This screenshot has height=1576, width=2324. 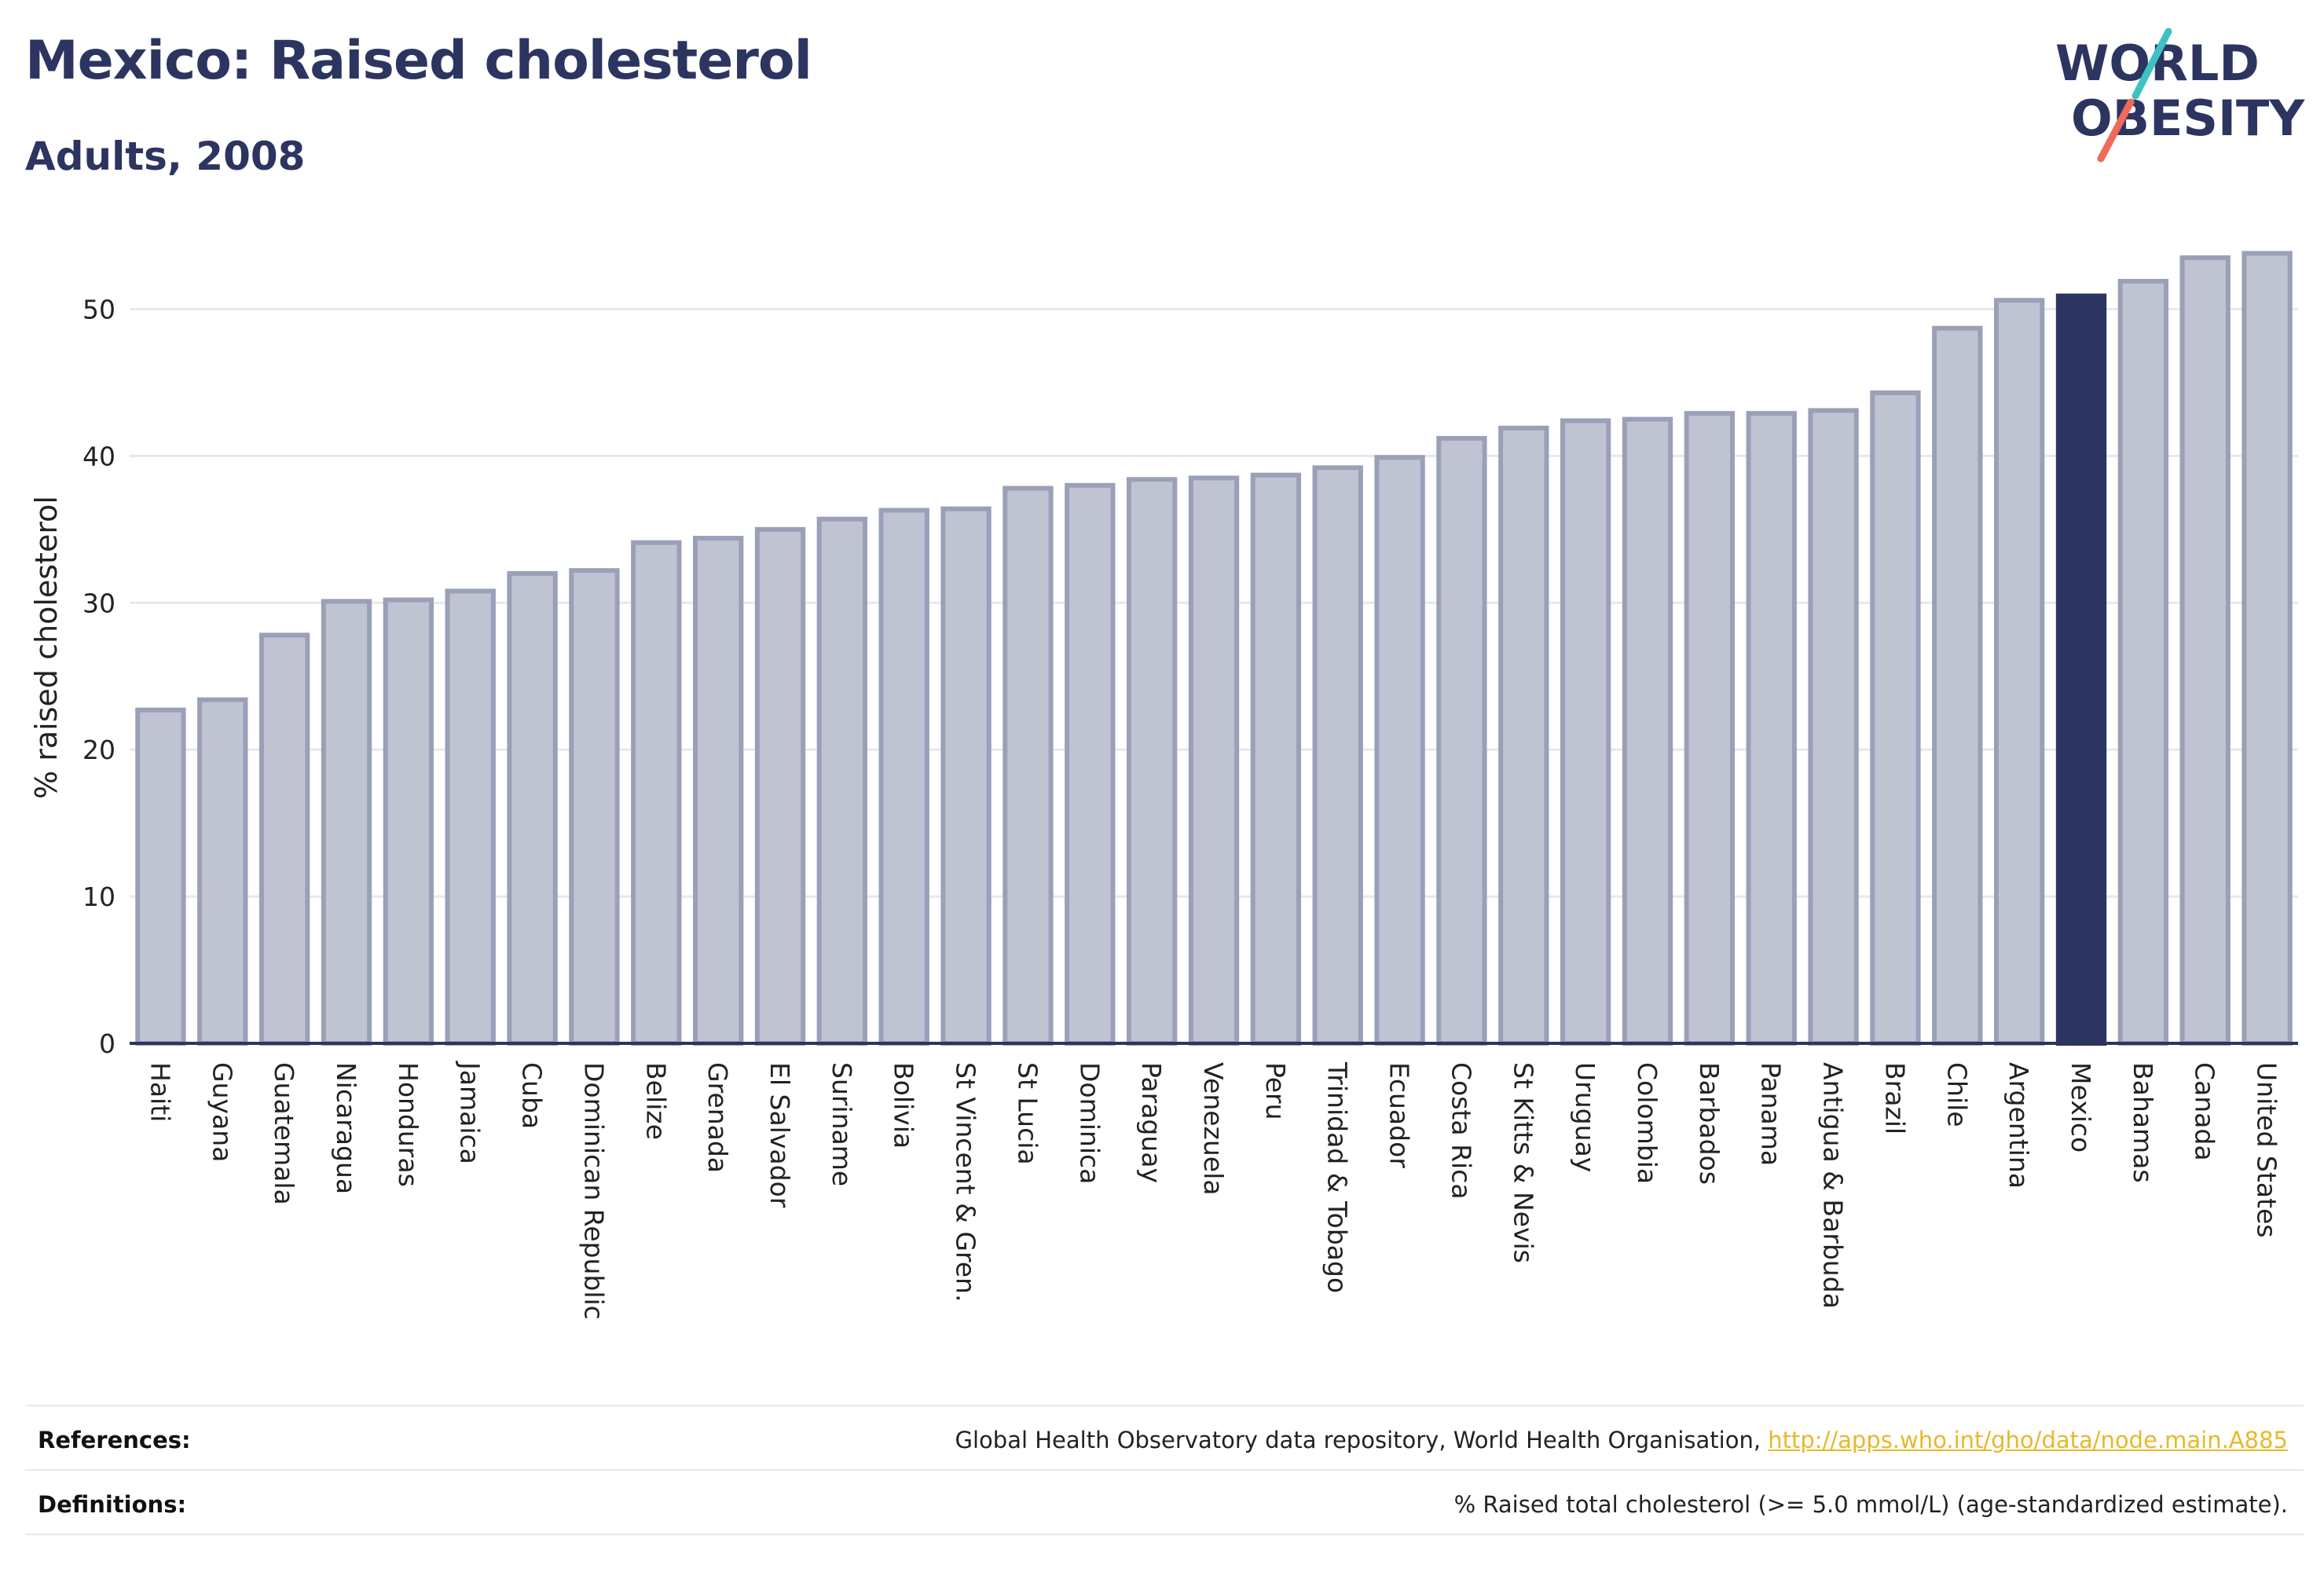 I want to click on logo-slash-coral, so click(x=2116, y=130).